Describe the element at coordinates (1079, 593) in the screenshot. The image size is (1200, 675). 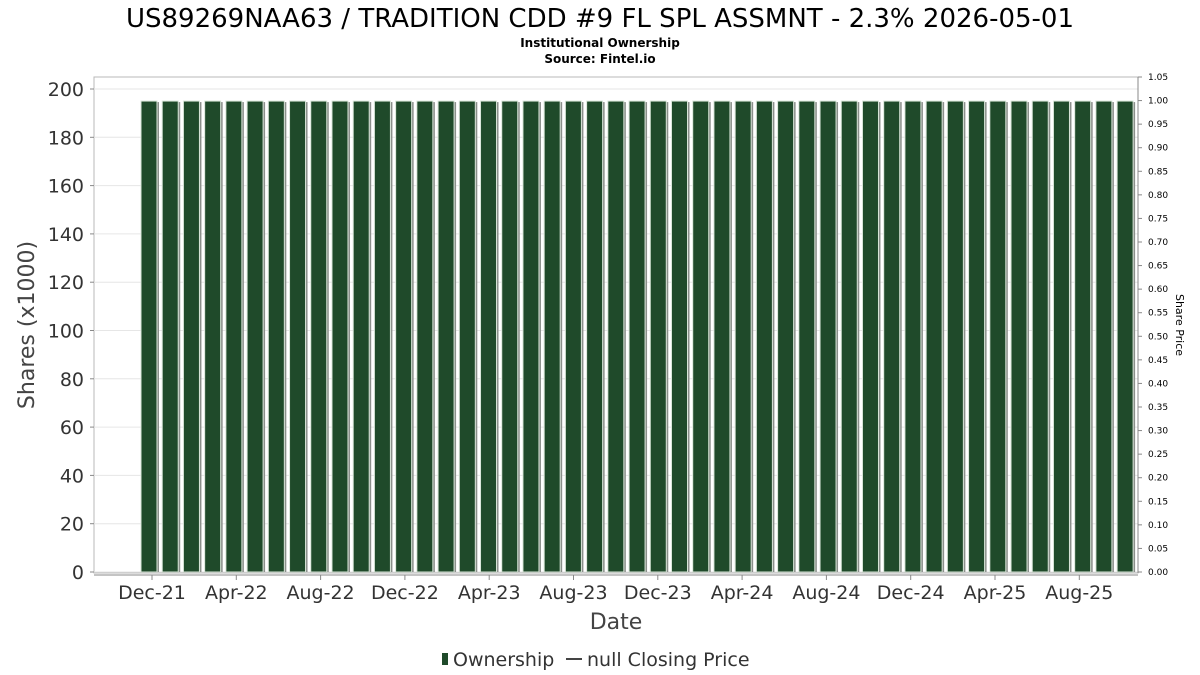
I see `x-tick-label: Aug-25` at that location.